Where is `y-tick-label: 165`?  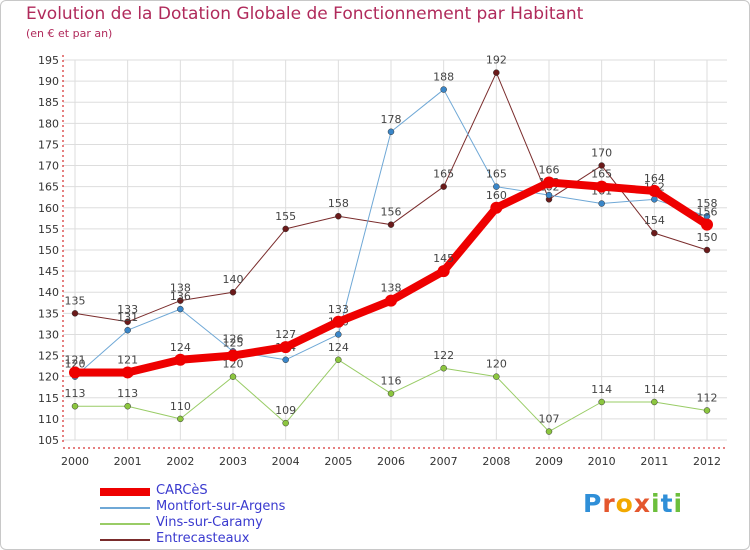 y-tick-label: 165 is located at coordinates (48, 187).